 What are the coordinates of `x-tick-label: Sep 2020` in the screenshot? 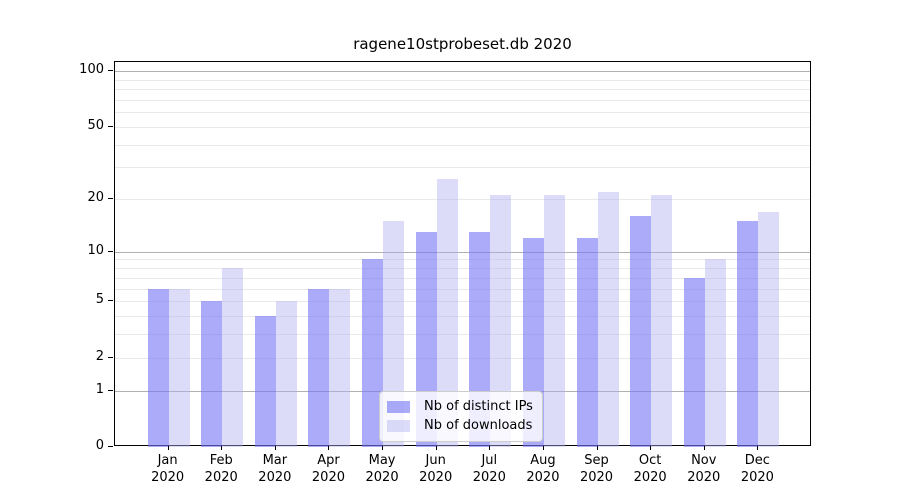 It's located at (596, 469).